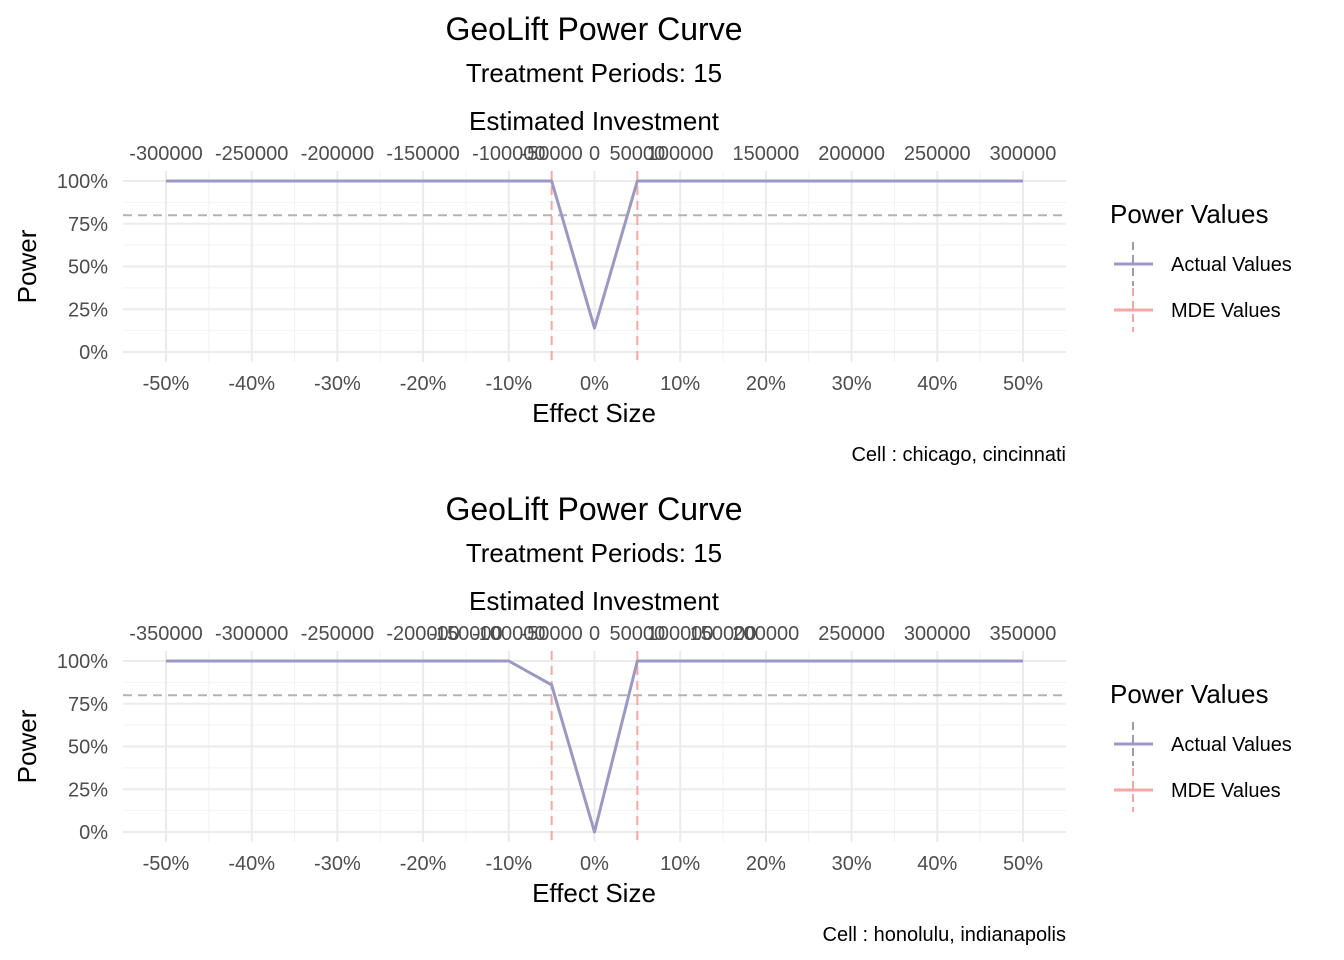 This screenshot has height=960, width=1344. Describe the element at coordinates (945, 935) in the screenshot. I see `chart-caption: Cell : honolulu, indianapolis` at that location.